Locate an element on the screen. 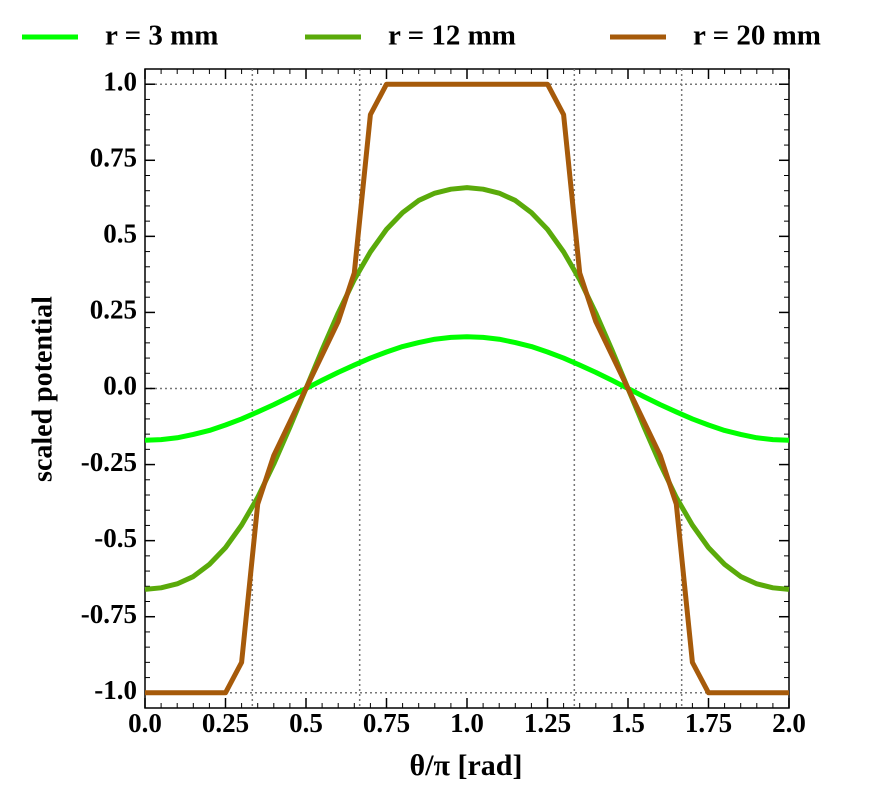 The width and height of the screenshot is (869, 795). legend-label: r = 3 mm is located at coordinates (161, 36).